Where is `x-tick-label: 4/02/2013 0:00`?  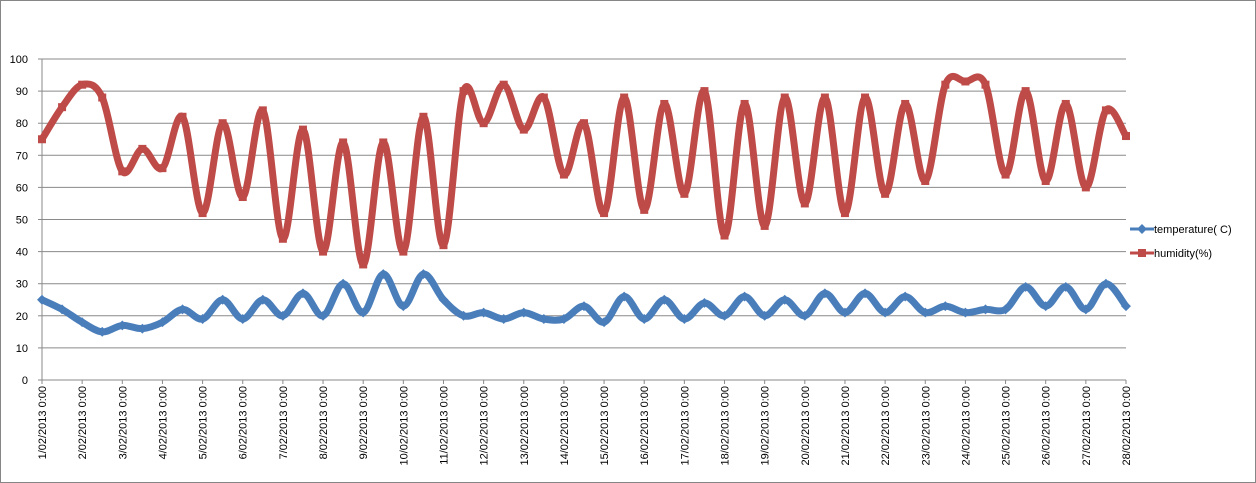
x-tick-label: 4/02/2013 0:00 is located at coordinates (163, 422).